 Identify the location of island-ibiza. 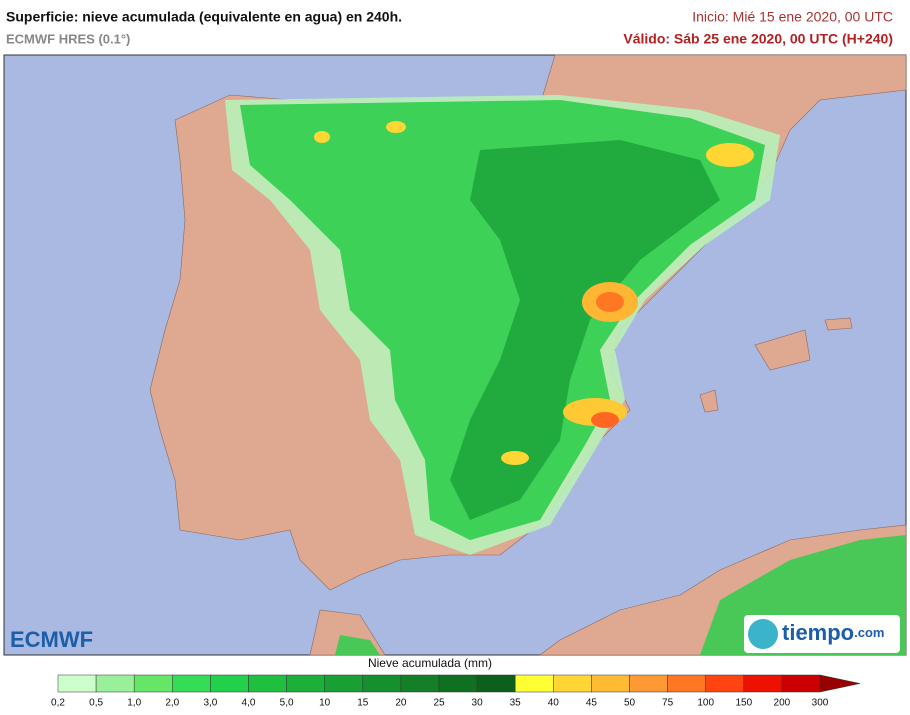
(709, 401).